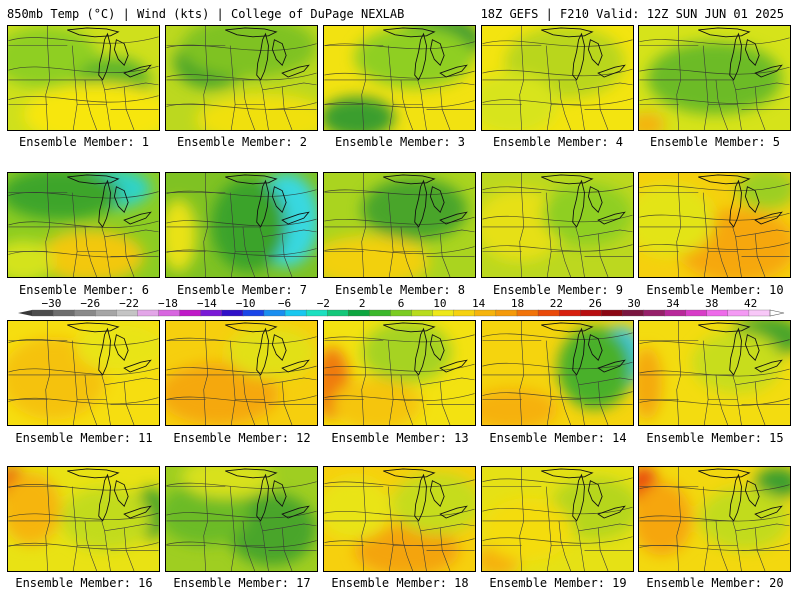 The width and height of the screenshot is (800, 600). I want to click on colorbar-tick-label: −26, so click(90, 303).